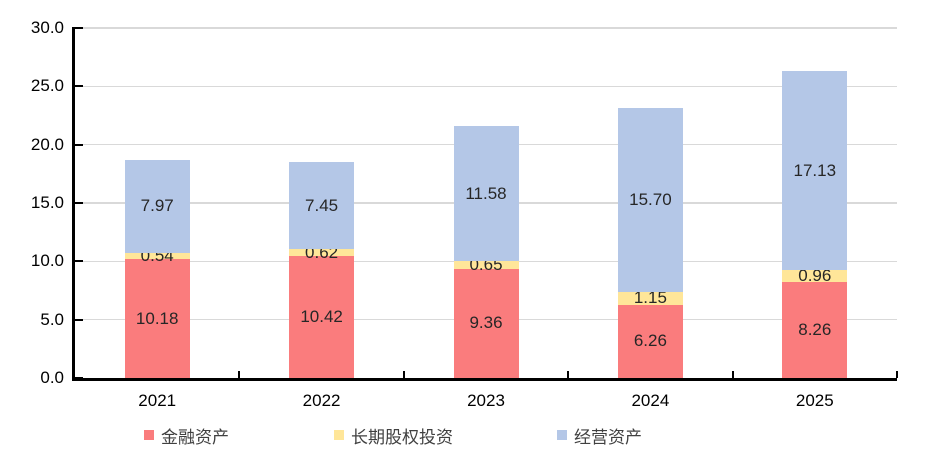  Describe the element at coordinates (47, 202) in the screenshot. I see `y-axis-label: 15.0` at that location.